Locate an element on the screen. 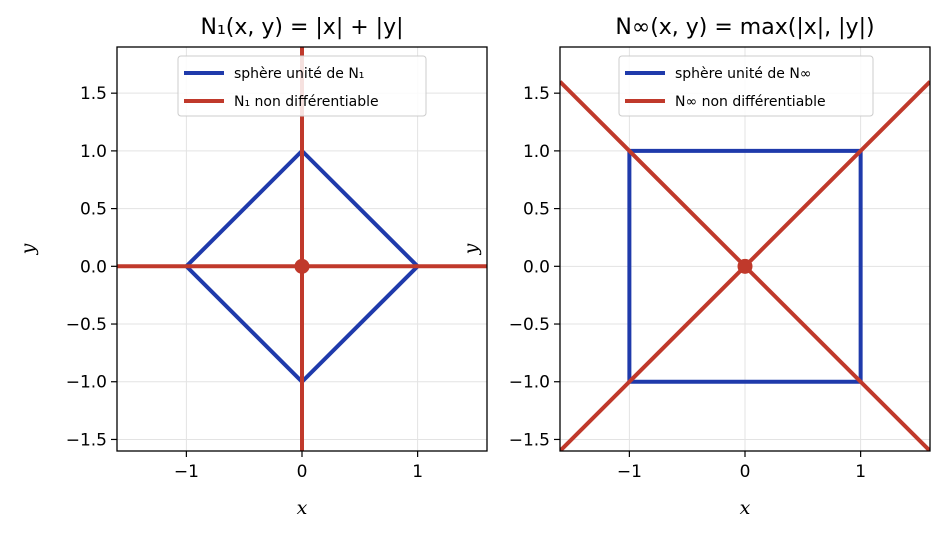 This screenshot has height=536, width=945. chart-title: N₁(x, y) = |x| + |y| is located at coordinates (302, 27).